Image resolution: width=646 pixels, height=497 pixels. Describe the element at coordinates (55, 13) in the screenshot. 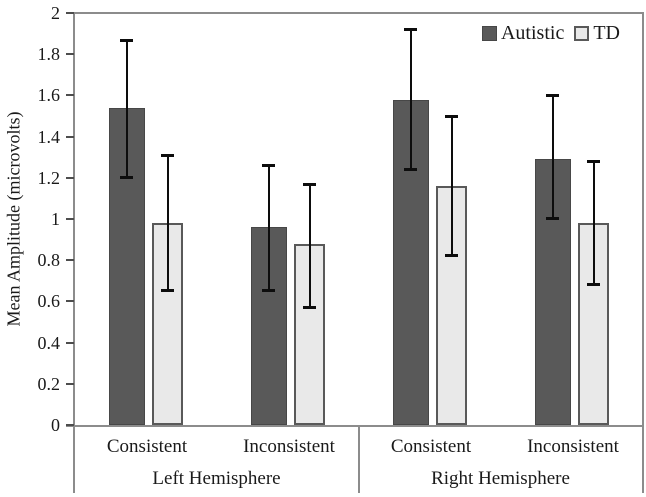

I see `y-tick-label: 2` at that location.